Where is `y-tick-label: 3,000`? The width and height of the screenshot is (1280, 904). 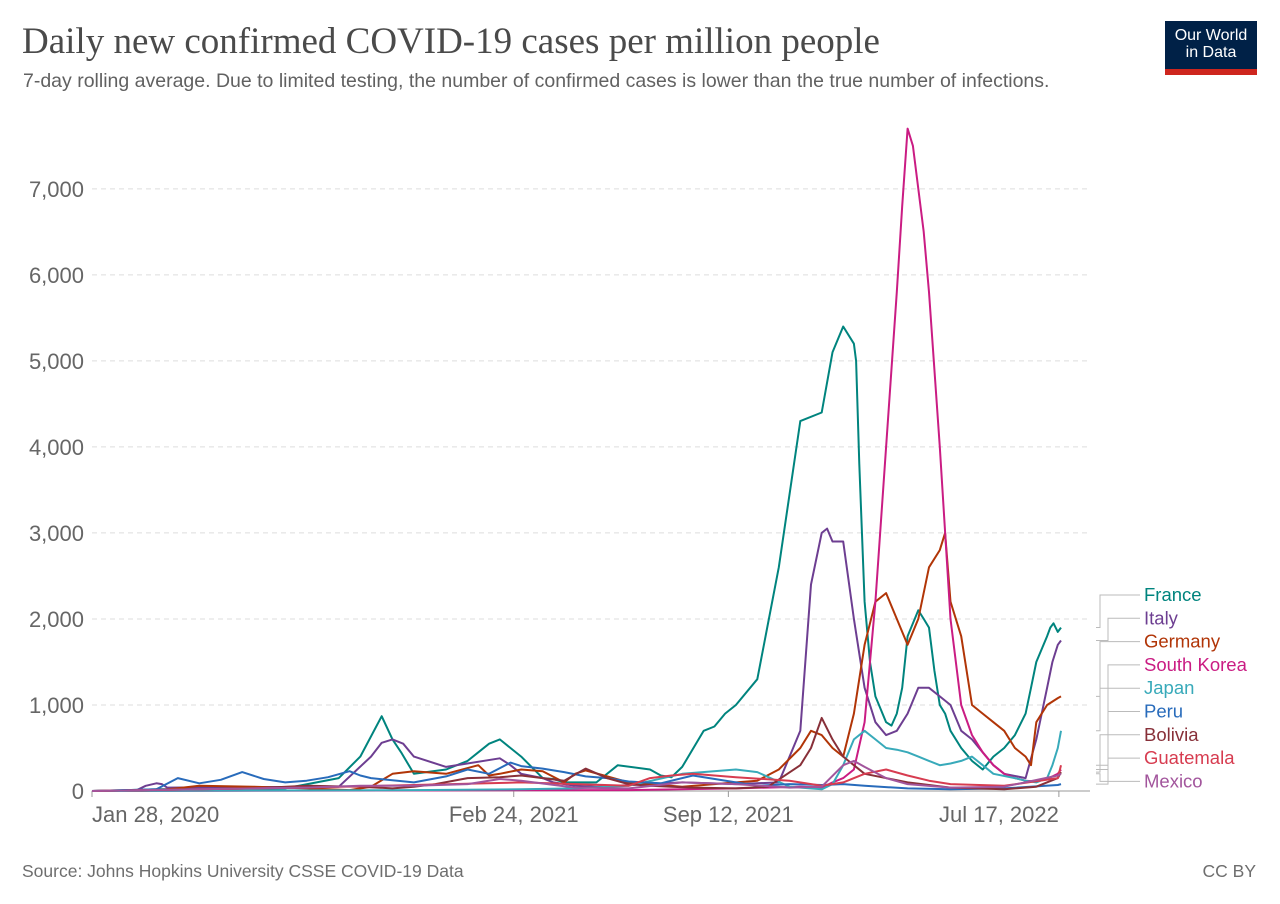 y-tick-label: 3,000 is located at coordinates (56, 533).